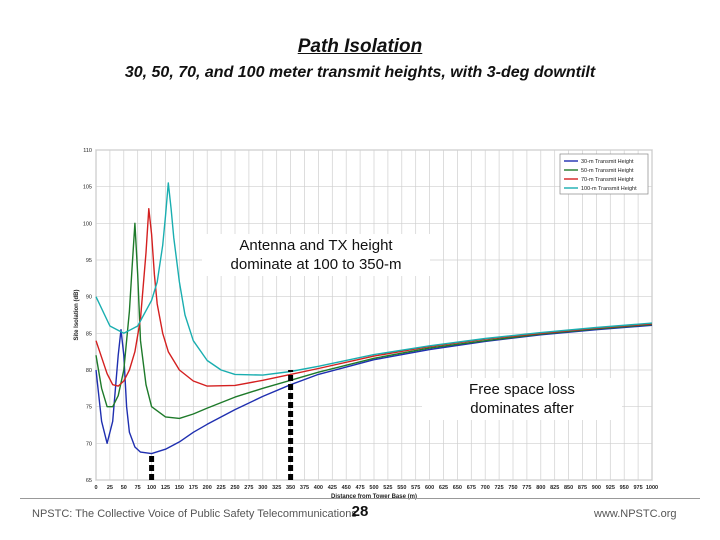  What do you see at coordinates (110, 488) in the screenshot?
I see `x-tick-label: 25` at bounding box center [110, 488].